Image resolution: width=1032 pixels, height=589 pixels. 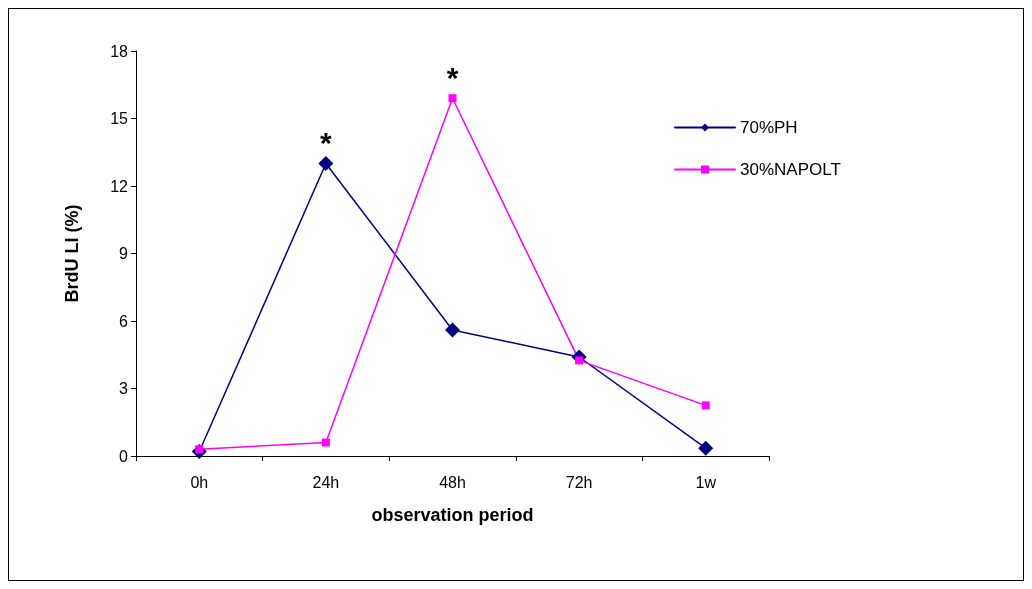 I want to click on legend-label: 70%PH, so click(x=769, y=127).